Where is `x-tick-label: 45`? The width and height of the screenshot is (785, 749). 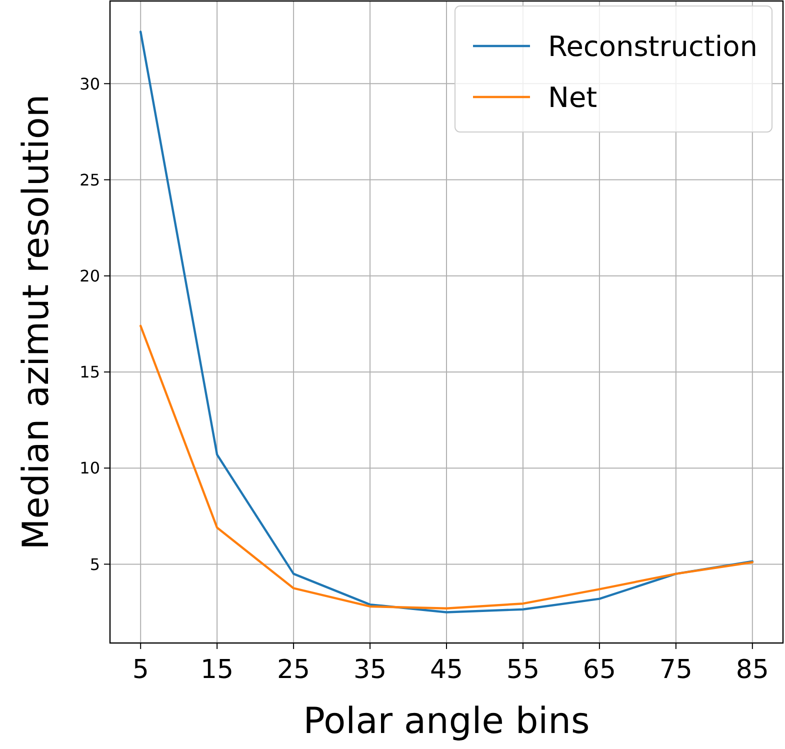
x-tick-label: 45 is located at coordinates (447, 670).